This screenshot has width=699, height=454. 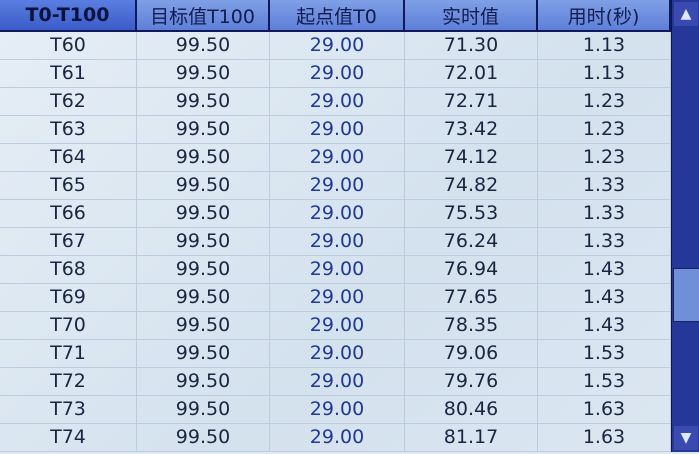 I want to click on table-cell: 79.06, so click(x=471, y=353).